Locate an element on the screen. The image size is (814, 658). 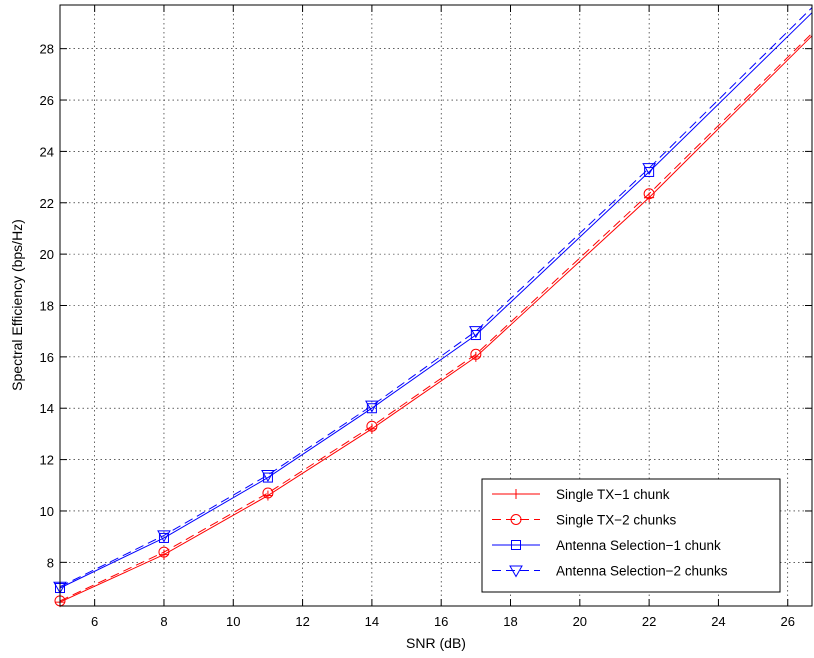
x-tick-label: 8 is located at coordinates (163, 621).